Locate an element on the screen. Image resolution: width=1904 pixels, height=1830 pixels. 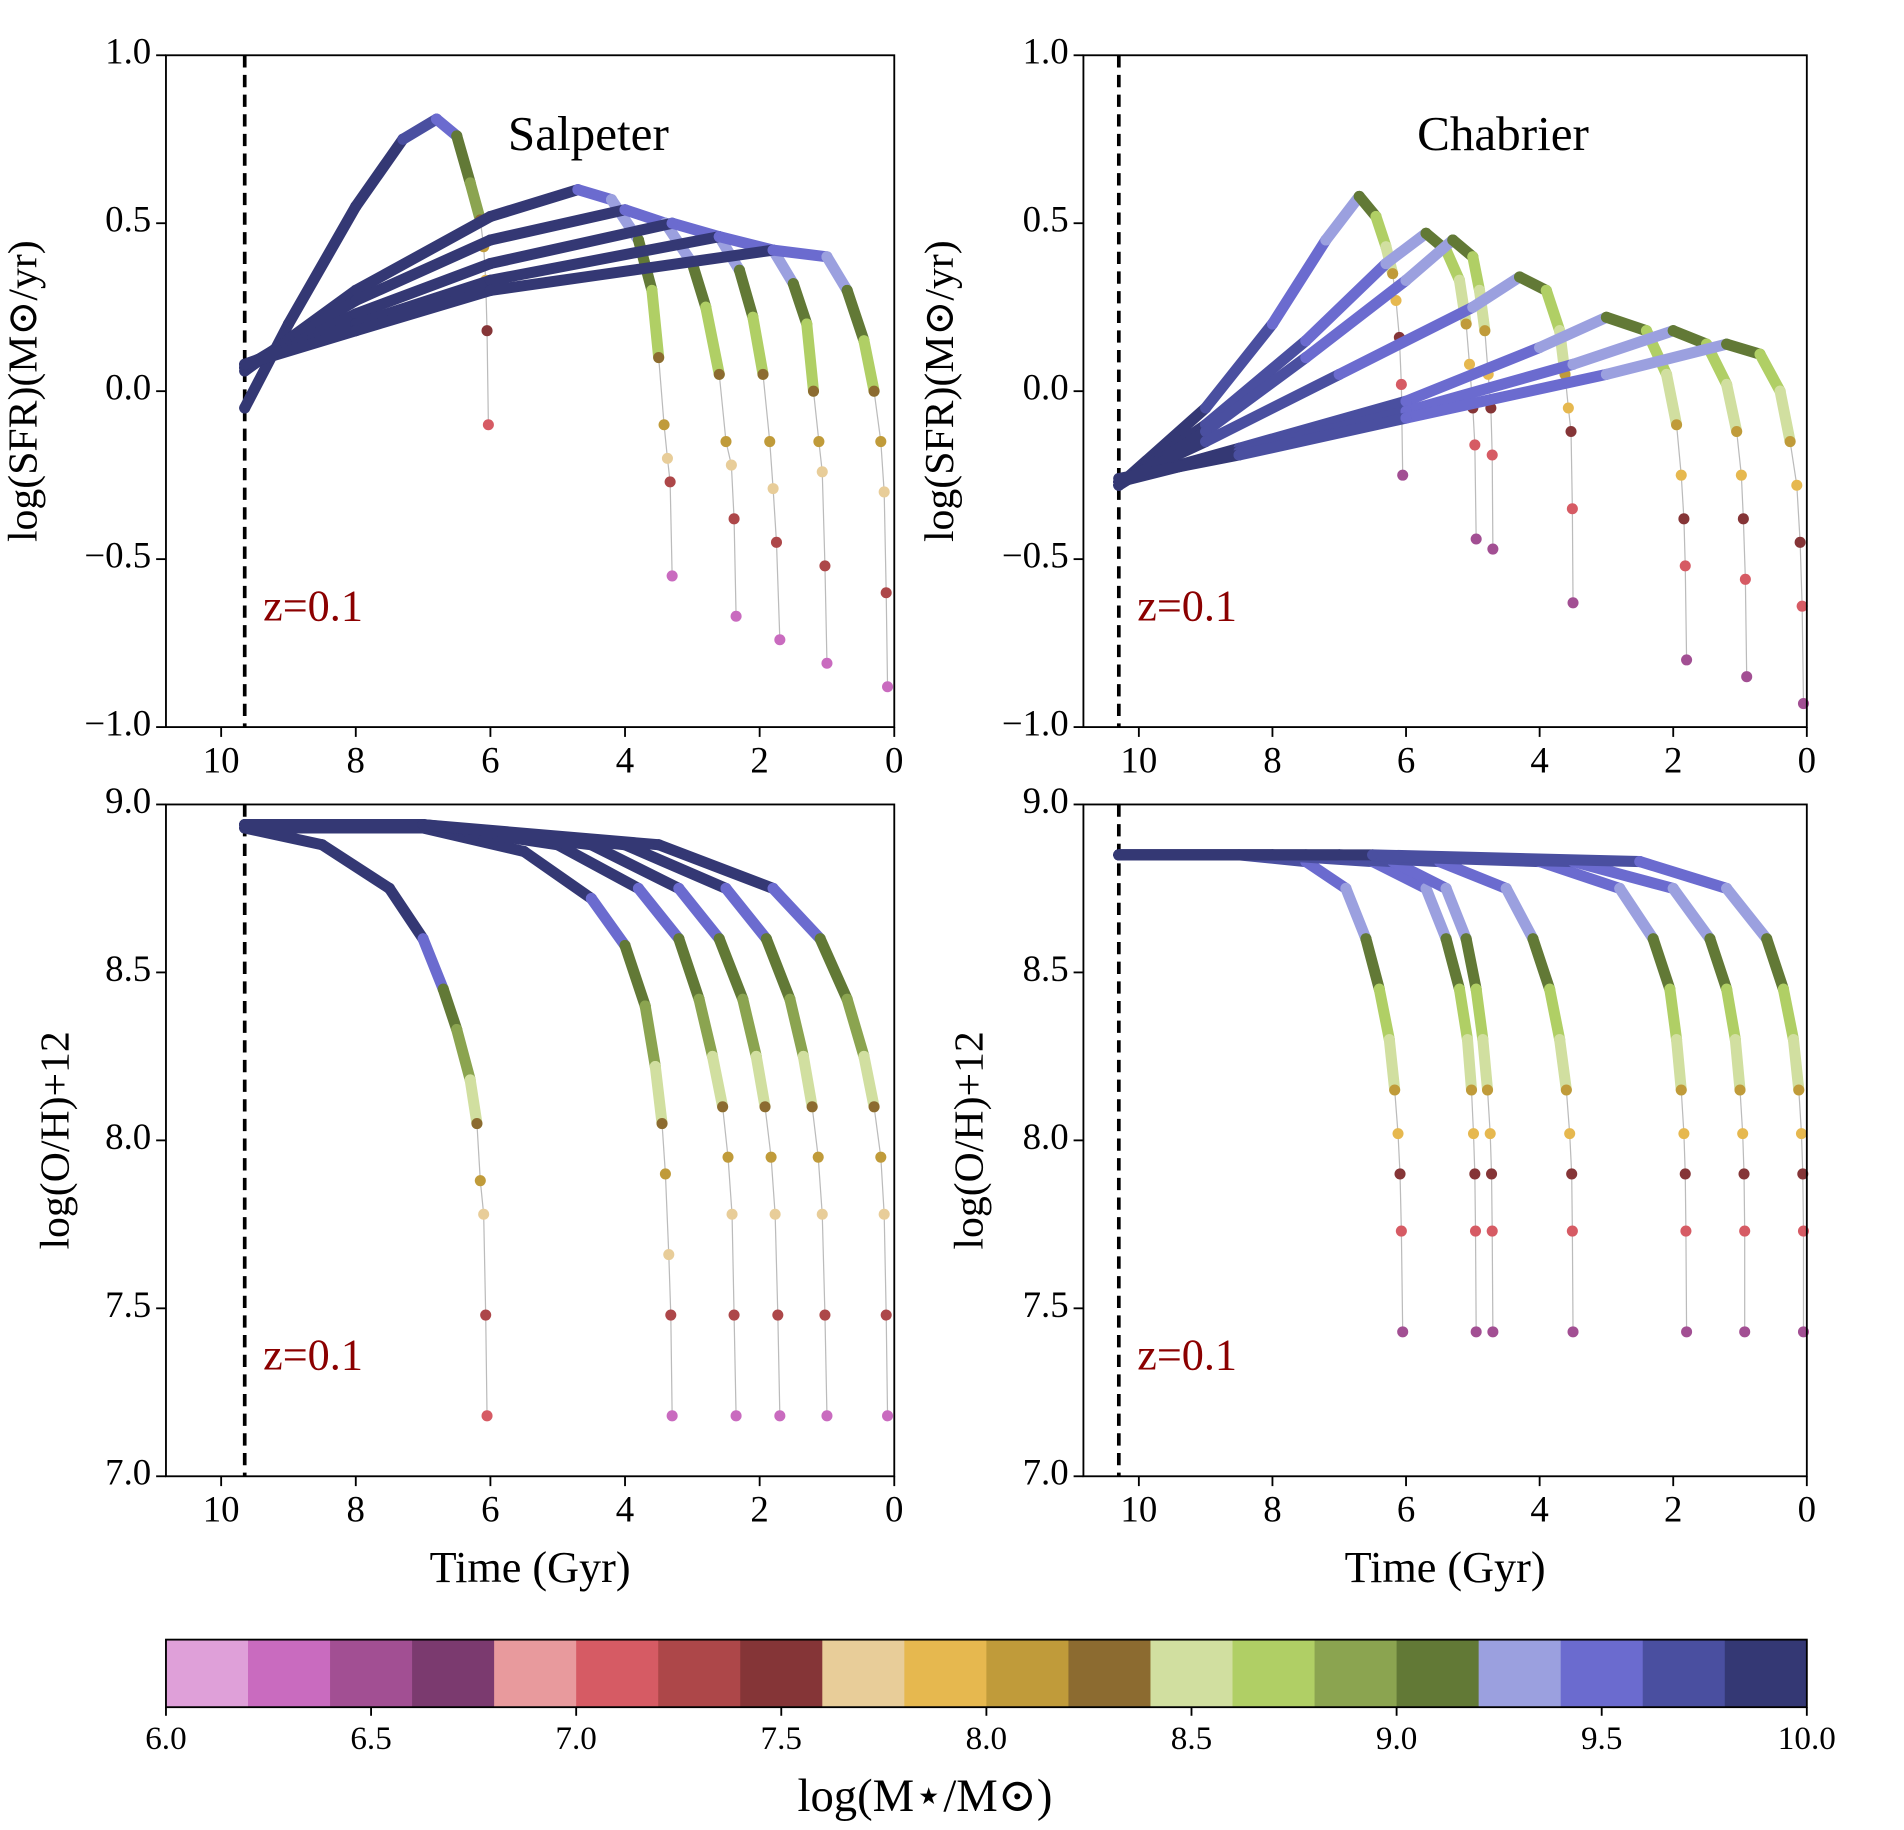
panel-title: Chabrier is located at coordinates (1503, 133).